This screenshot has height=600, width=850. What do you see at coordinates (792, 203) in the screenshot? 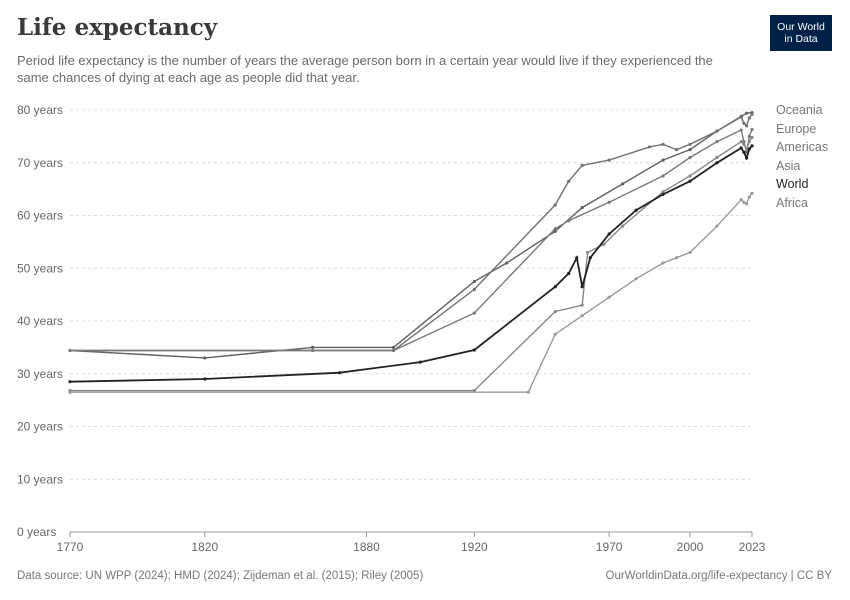
I see `legend-label-africa: Africa` at bounding box center [792, 203].